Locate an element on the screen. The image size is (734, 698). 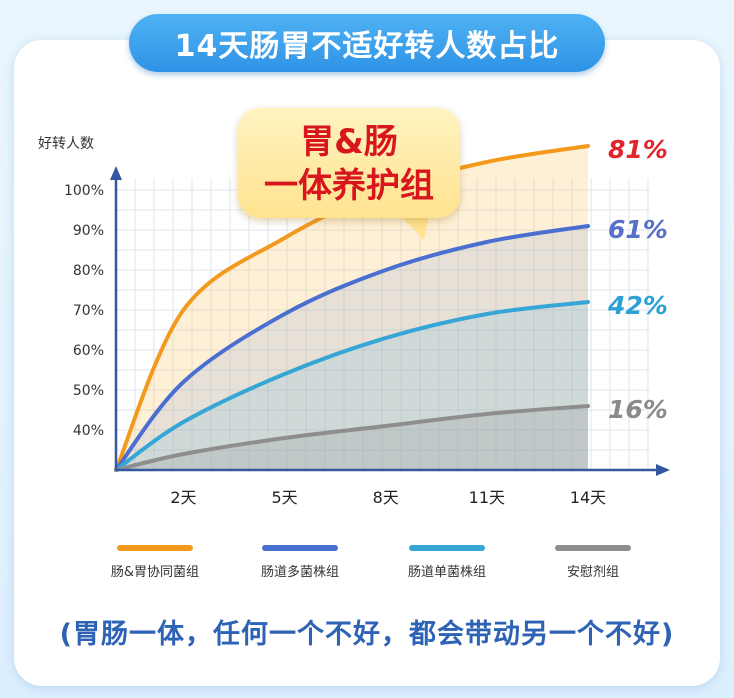
y-tick-label: 100% is located at coordinates (84, 191).